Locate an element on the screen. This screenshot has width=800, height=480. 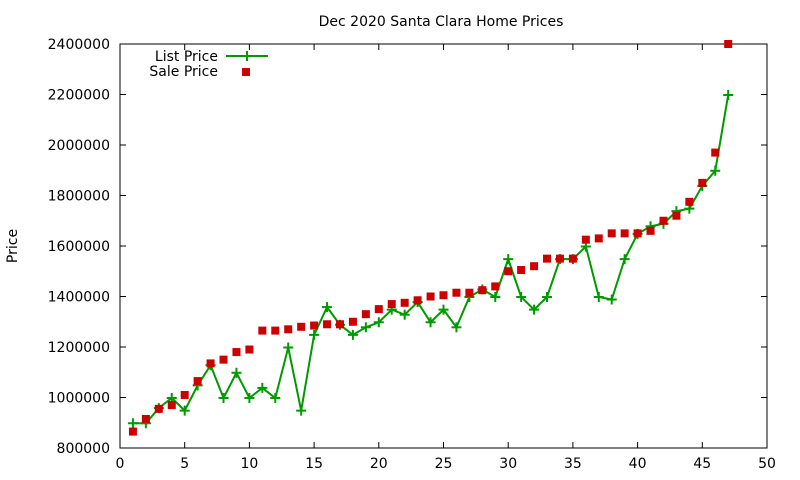
x-tick-label: 50 is located at coordinates (767, 464).